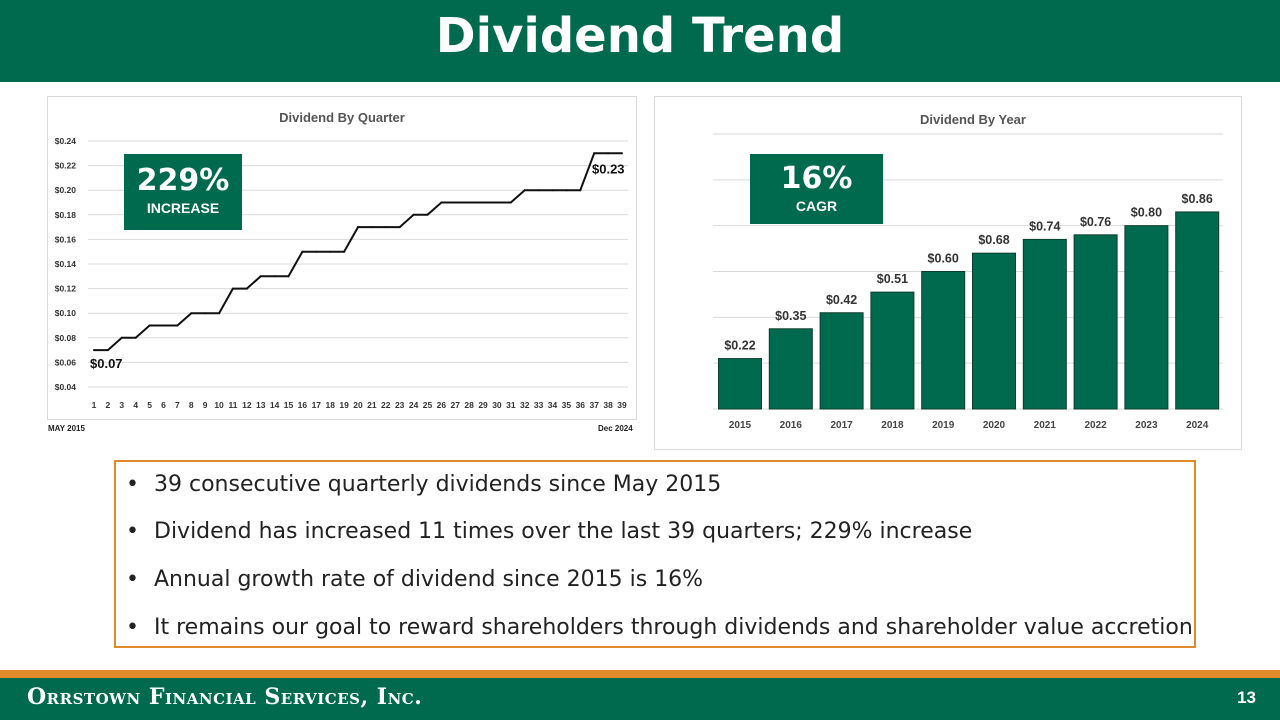 The width and height of the screenshot is (1280, 720). What do you see at coordinates (640, 674) in the screenshot?
I see `footer-accent-line` at bounding box center [640, 674].